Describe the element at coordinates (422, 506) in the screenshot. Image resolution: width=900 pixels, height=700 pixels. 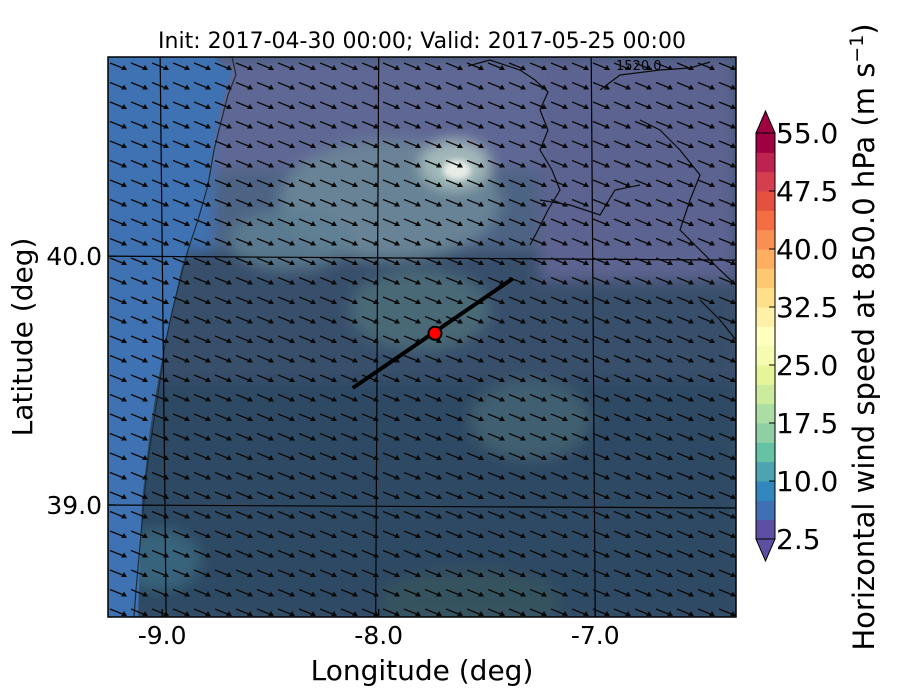
I see `gridline-lat` at that location.